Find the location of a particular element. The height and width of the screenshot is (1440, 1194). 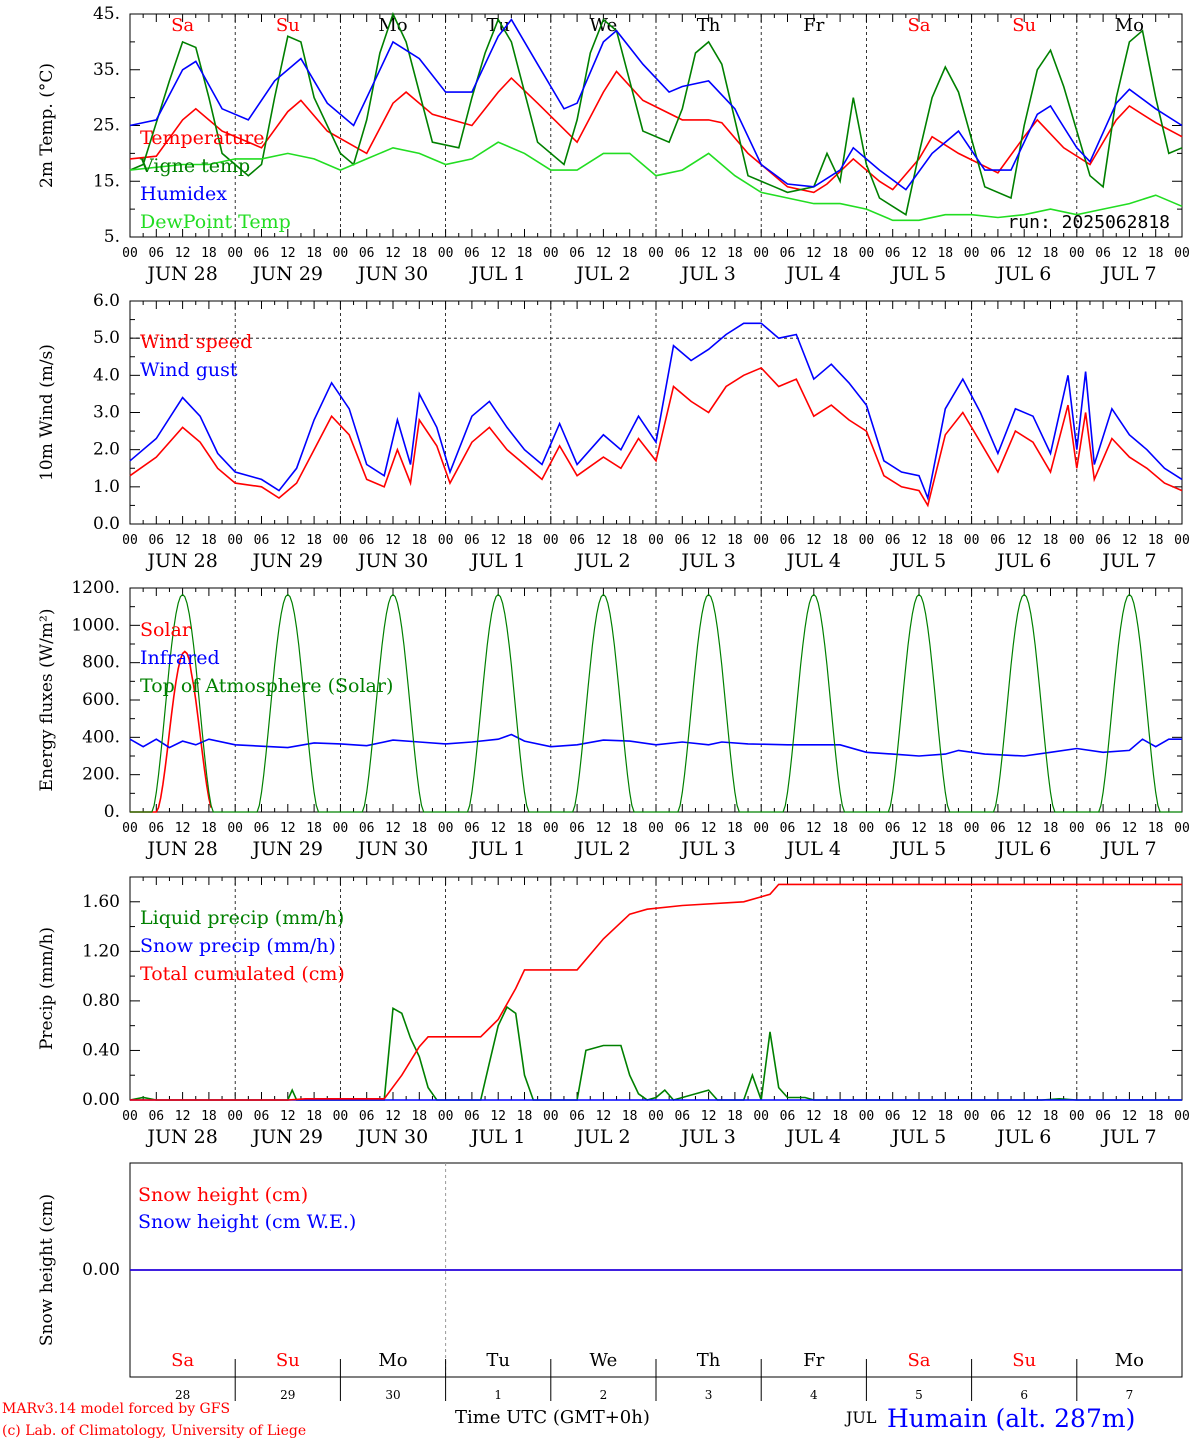

model-credit: MARv3.14 model forced by GFS is located at coordinates (116, 1409).